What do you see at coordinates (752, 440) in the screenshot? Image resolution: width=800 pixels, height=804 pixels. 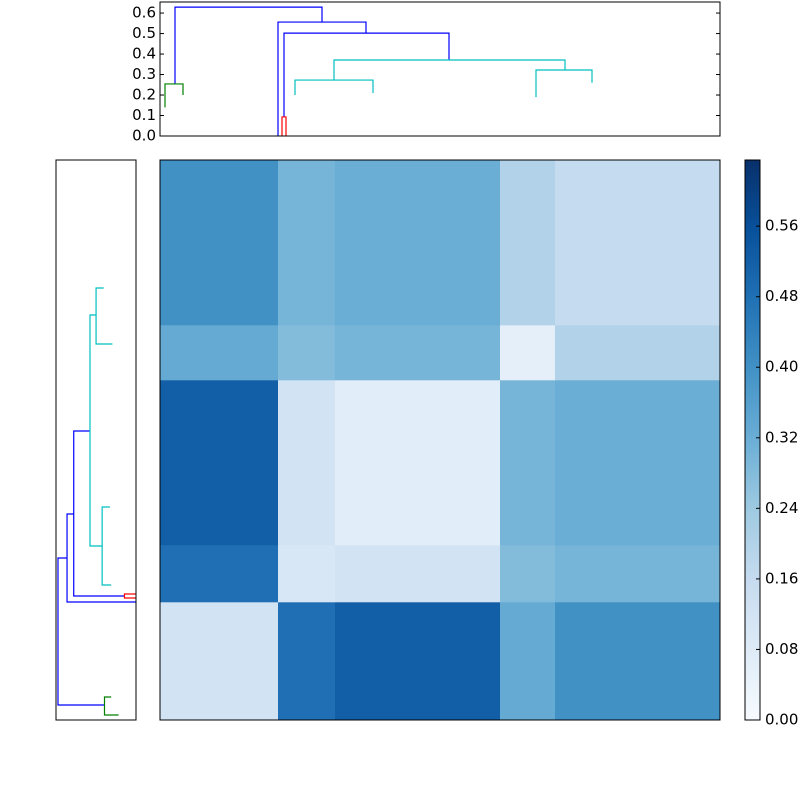 I see `colorbar` at bounding box center [752, 440].